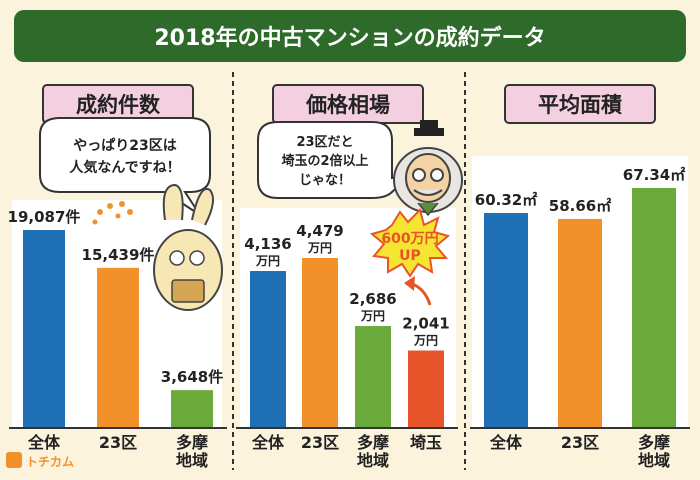  I want to click on chart-title-area: 平均面積, so click(580, 105).